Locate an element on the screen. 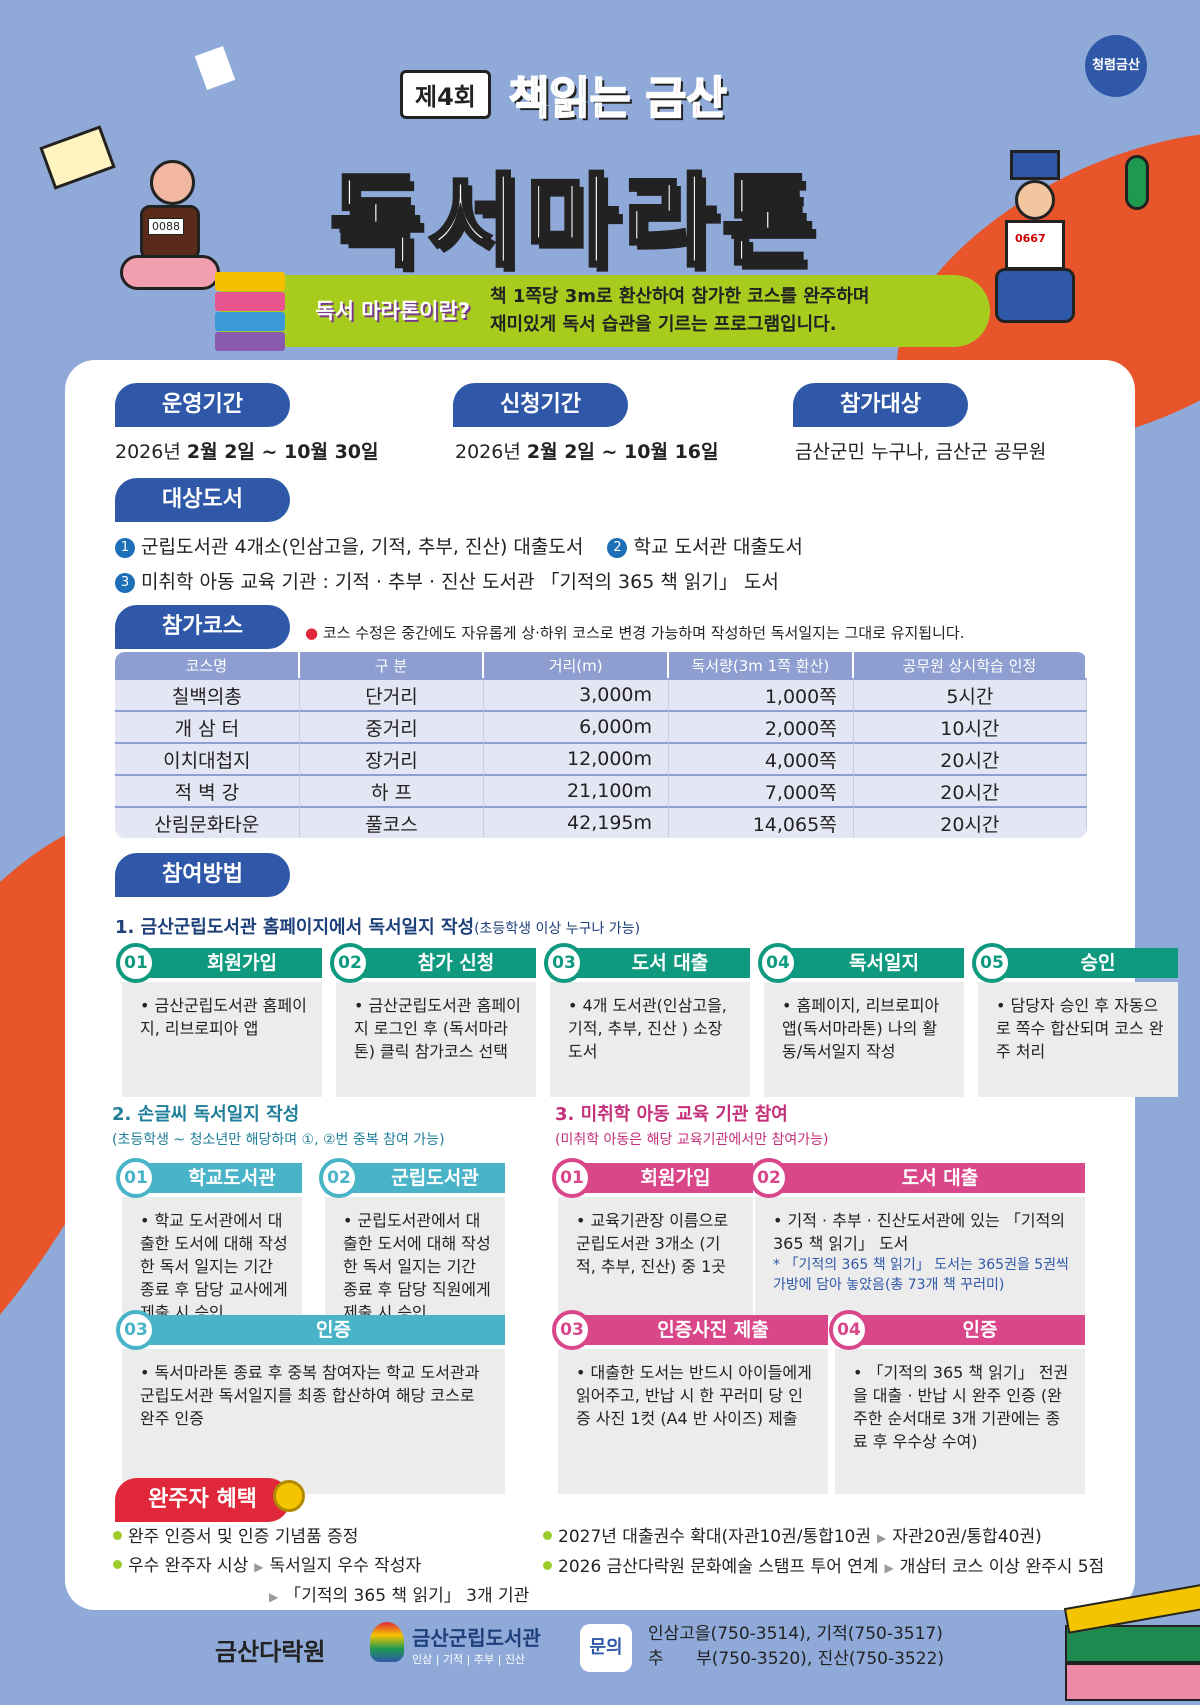 The width and height of the screenshot is (1200, 1705). step-header: 04 독서일지 is located at coordinates (861, 963).